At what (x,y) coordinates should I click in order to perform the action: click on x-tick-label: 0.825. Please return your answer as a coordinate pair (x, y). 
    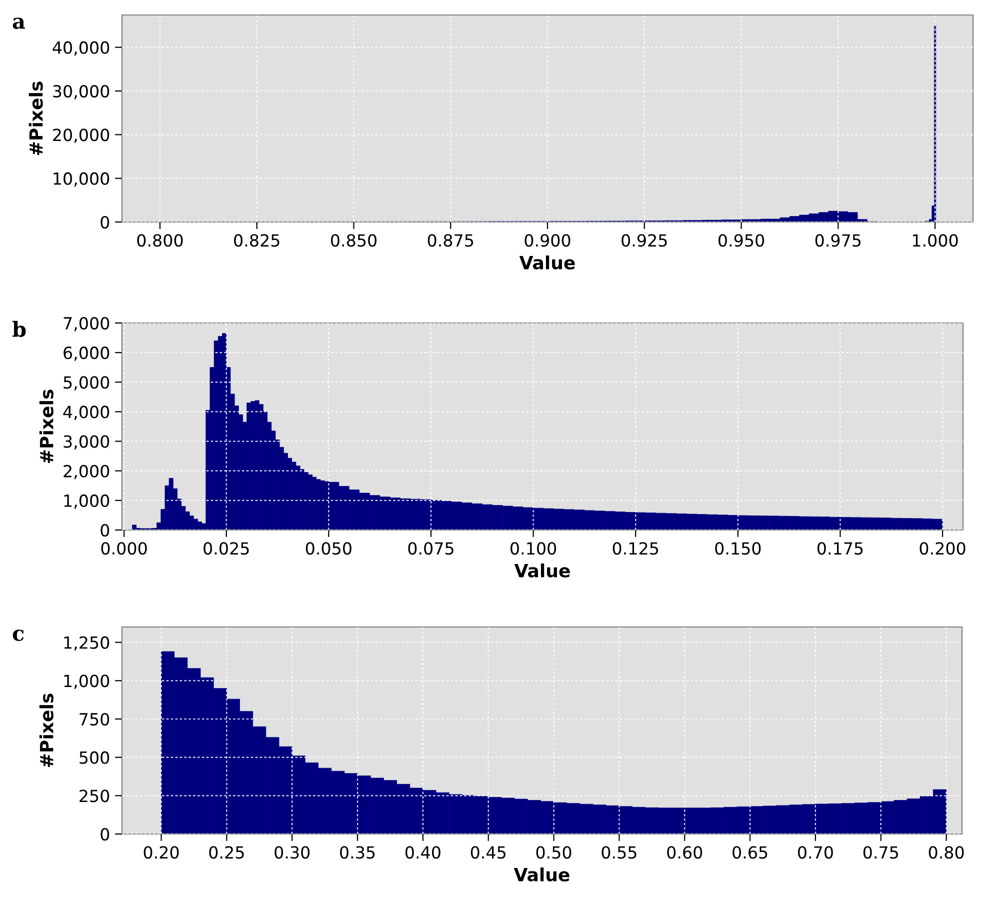
    Looking at the image, I should click on (257, 240).